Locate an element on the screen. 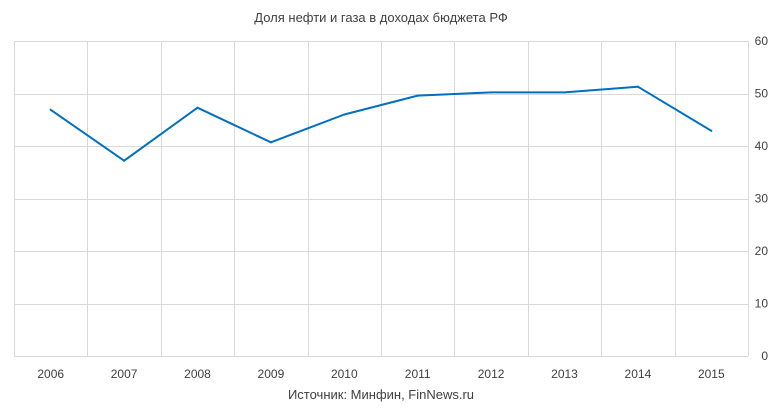  y-axis-tick-labels: 0 10 20 30 40 50 60 is located at coordinates (762, 198).